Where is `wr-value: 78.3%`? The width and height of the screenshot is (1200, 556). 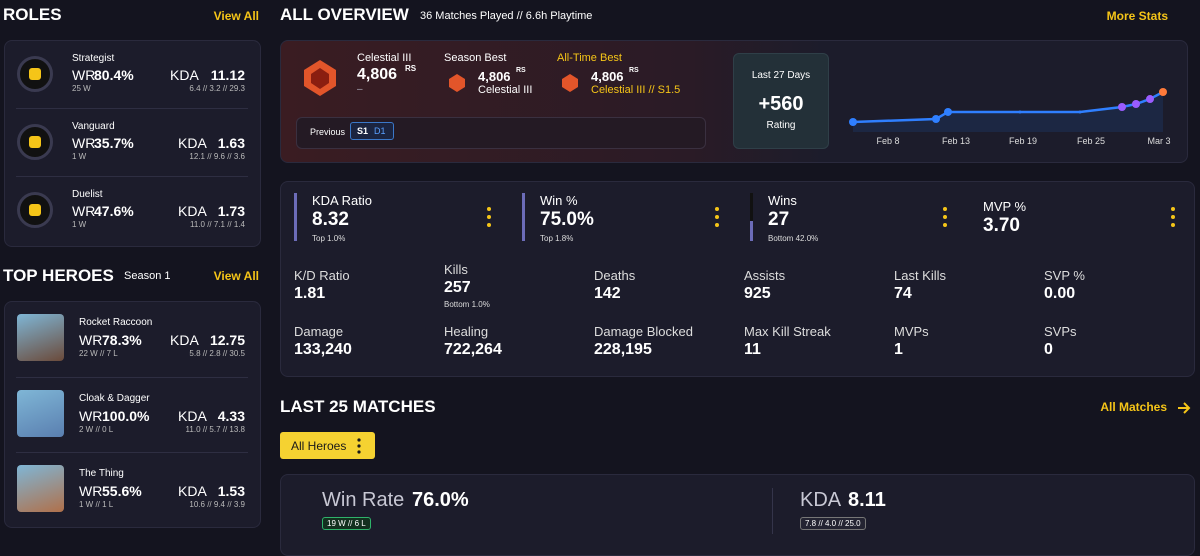
wr-value: 78.3% is located at coordinates (122, 340).